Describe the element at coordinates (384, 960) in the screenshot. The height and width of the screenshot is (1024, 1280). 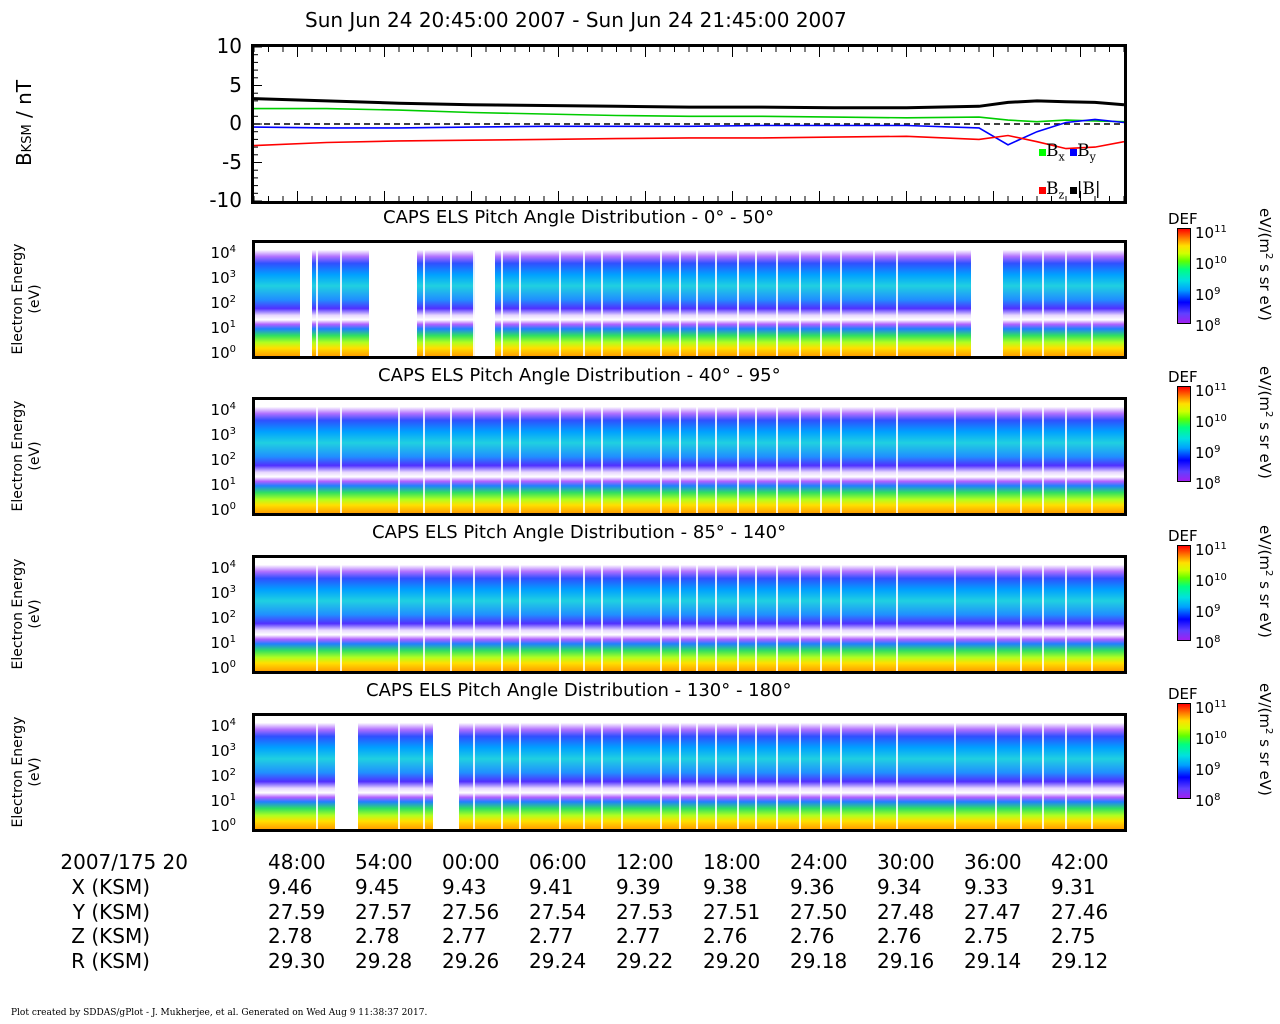
I see `ephemeris-value: 29.28` at that location.